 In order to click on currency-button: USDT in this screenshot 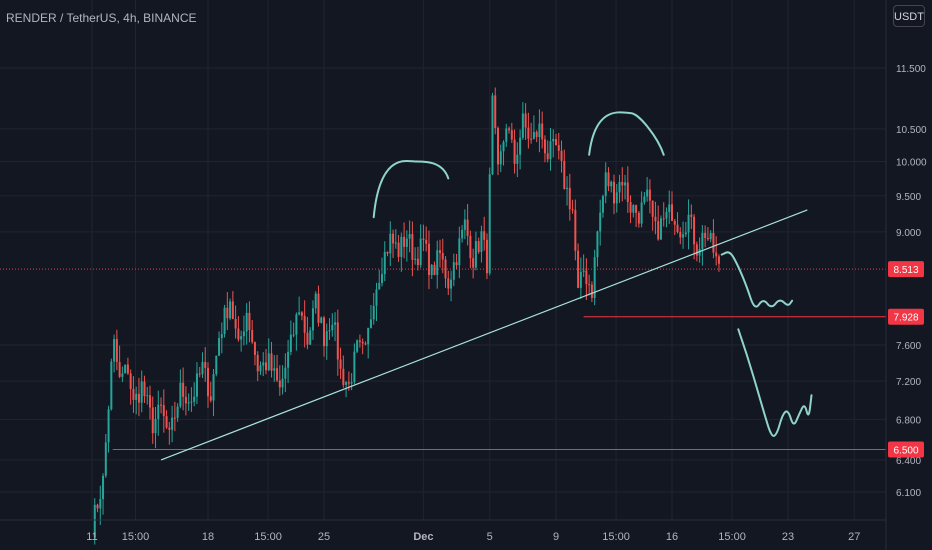, I will do `click(909, 16)`.